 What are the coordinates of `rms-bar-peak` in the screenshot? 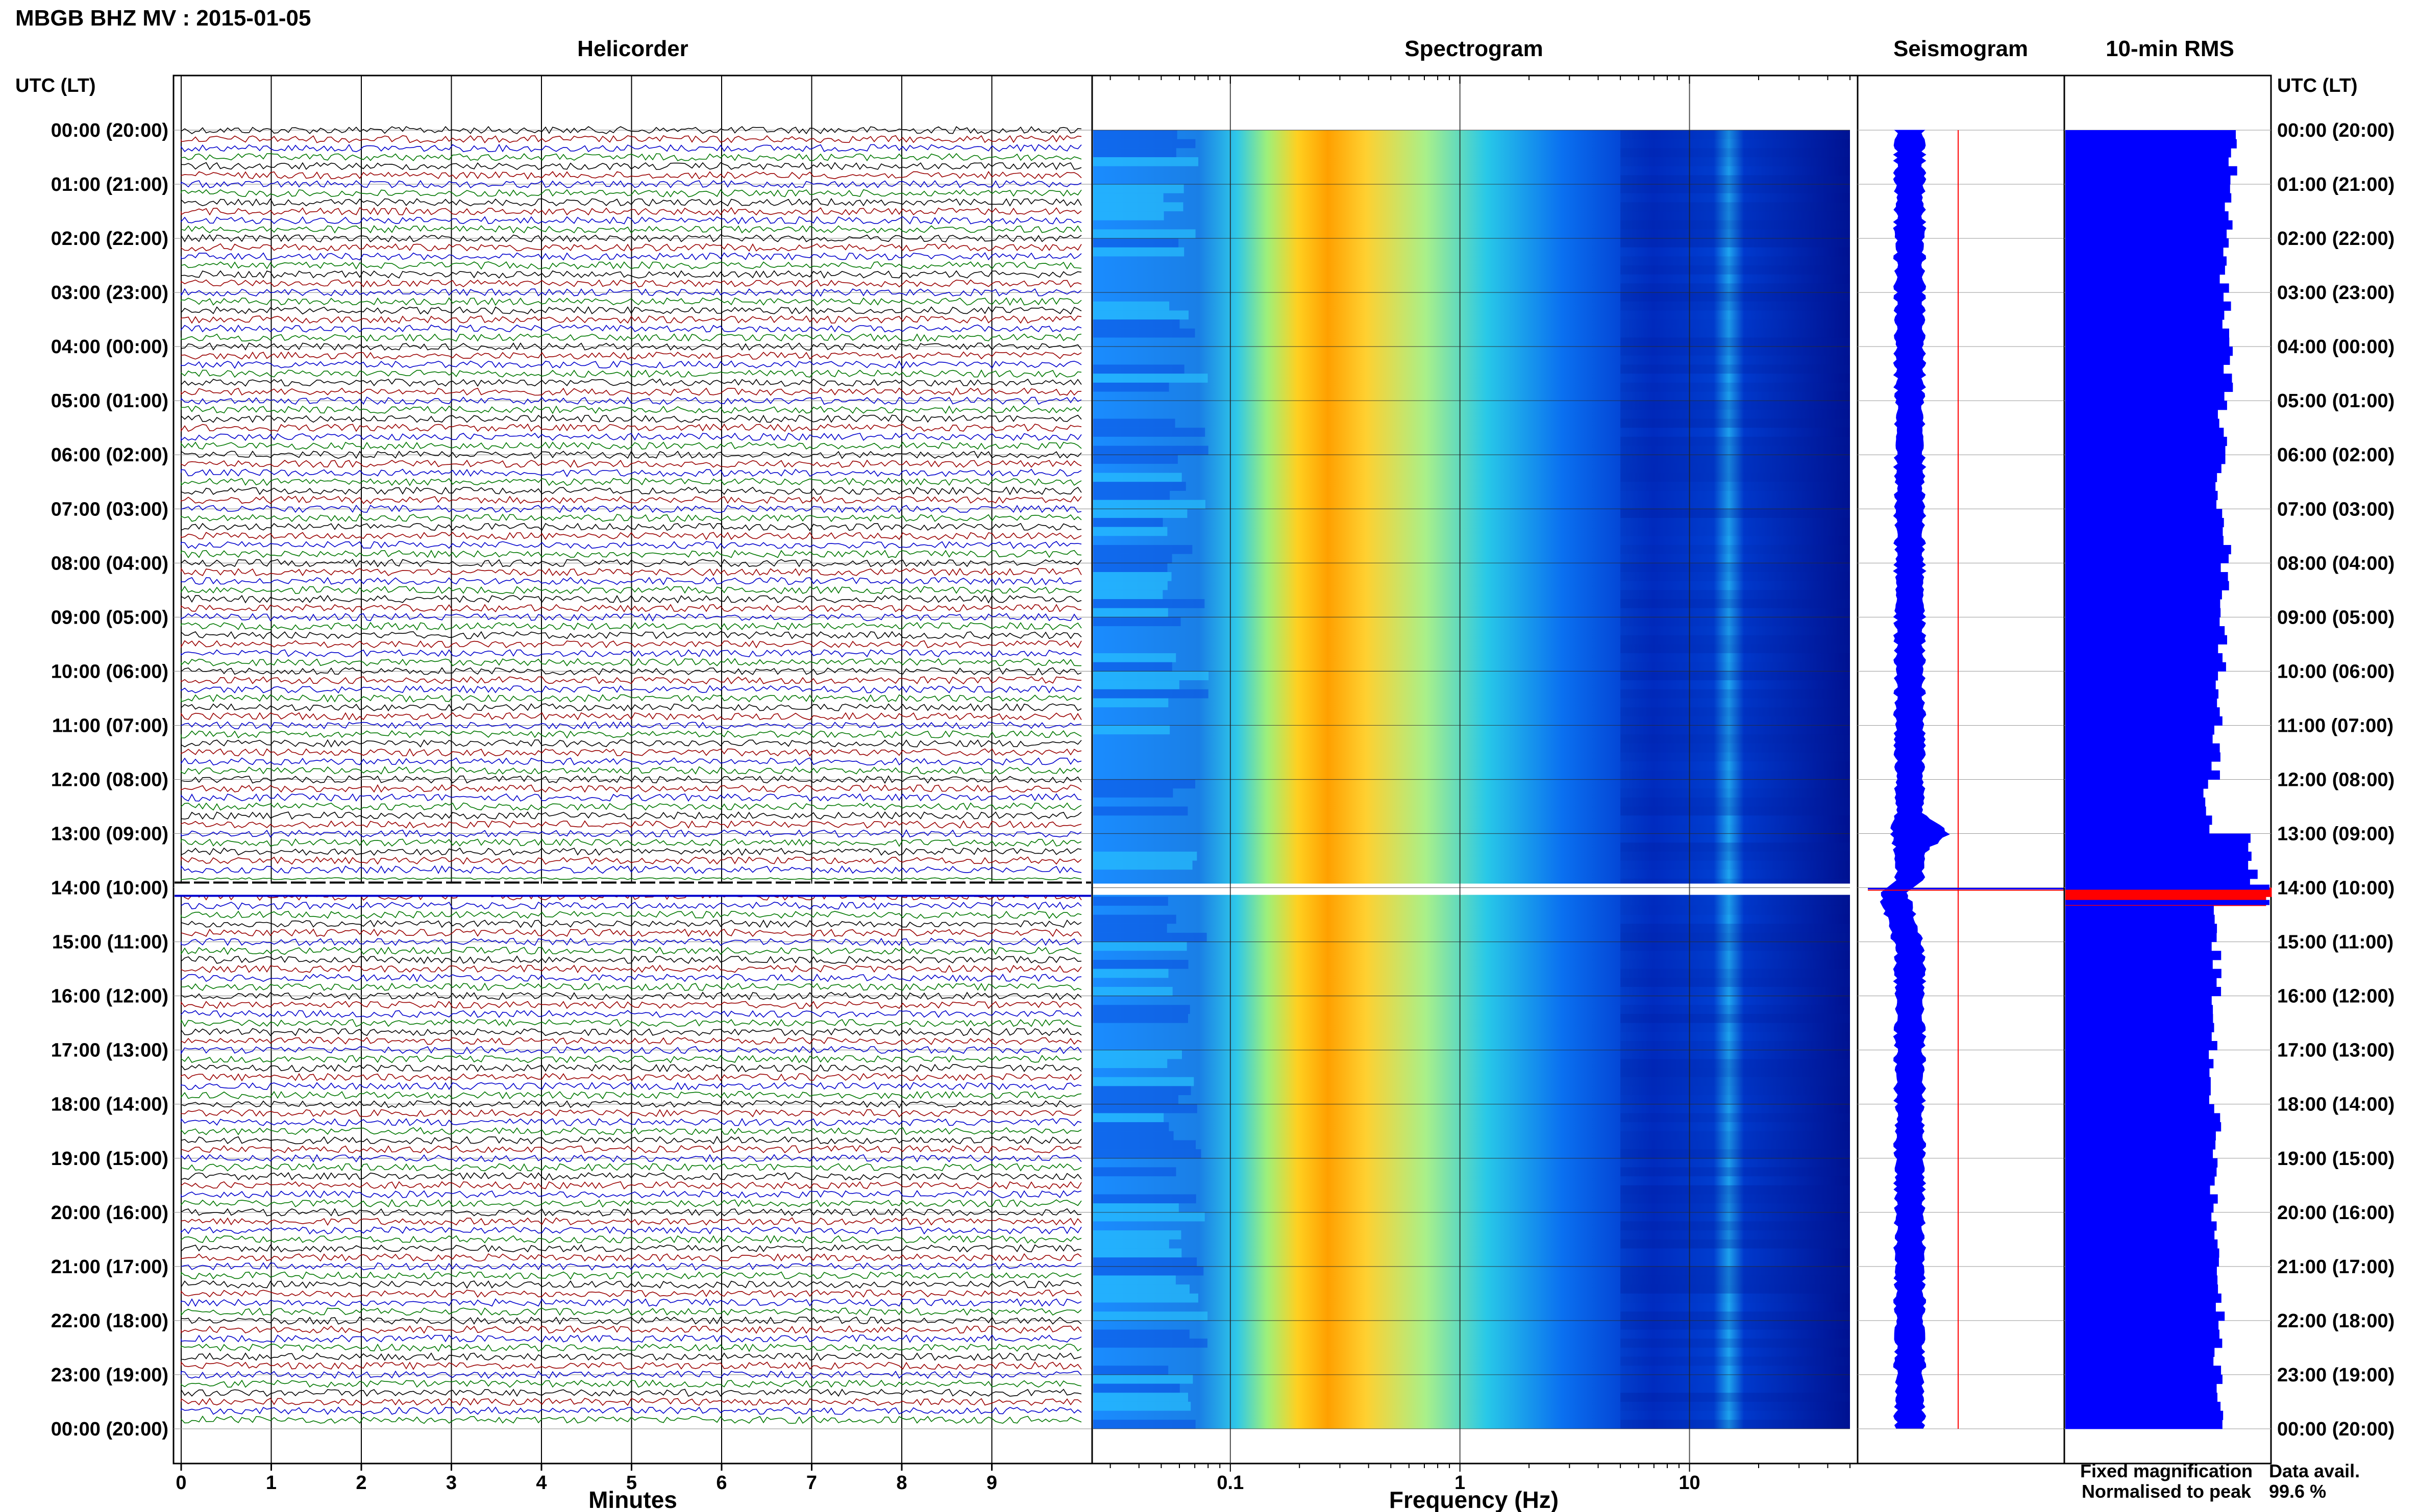 It's located at (2168, 892).